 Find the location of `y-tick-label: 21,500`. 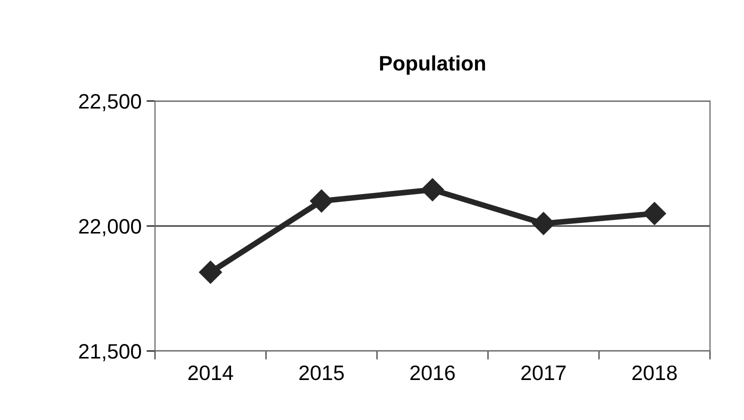

y-tick-label: 21,500 is located at coordinates (110, 353).